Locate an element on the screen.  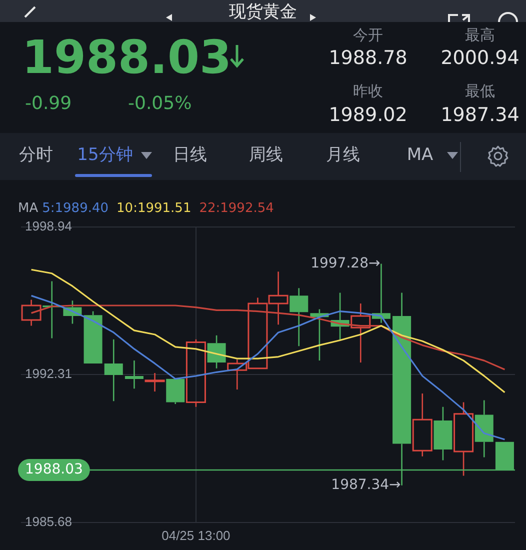
y-tick-label: 1992.31 is located at coordinates (48, 374).